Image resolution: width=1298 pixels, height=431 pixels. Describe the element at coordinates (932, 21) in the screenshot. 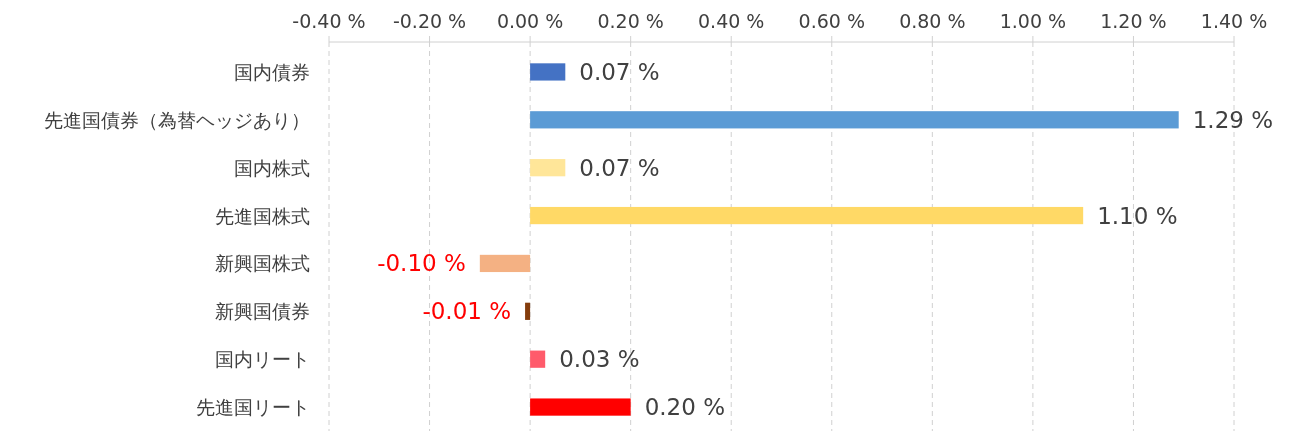

I see `x-tick-label: 0.80 %` at that location.